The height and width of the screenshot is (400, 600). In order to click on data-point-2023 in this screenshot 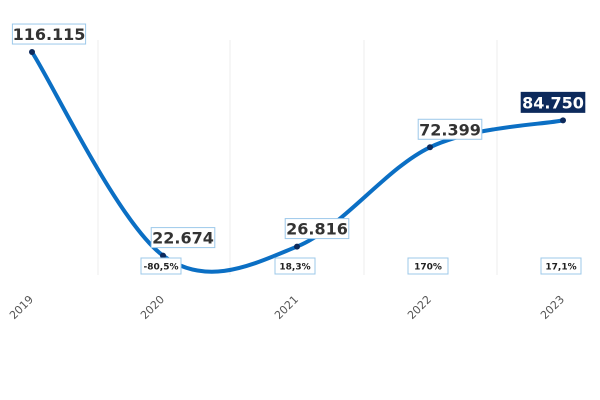, I will do `click(563, 120)`.